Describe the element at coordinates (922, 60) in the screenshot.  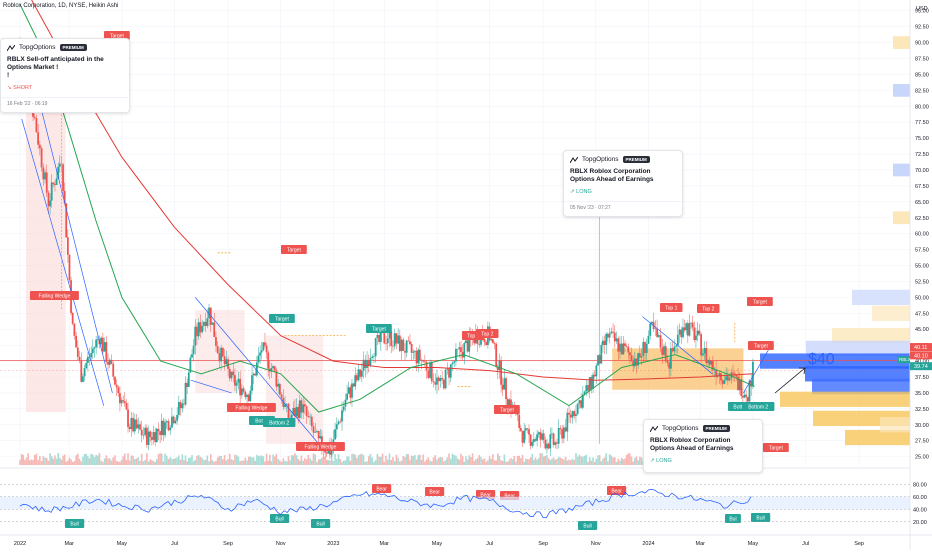
I see `y-tick-label: 87.50` at that location.